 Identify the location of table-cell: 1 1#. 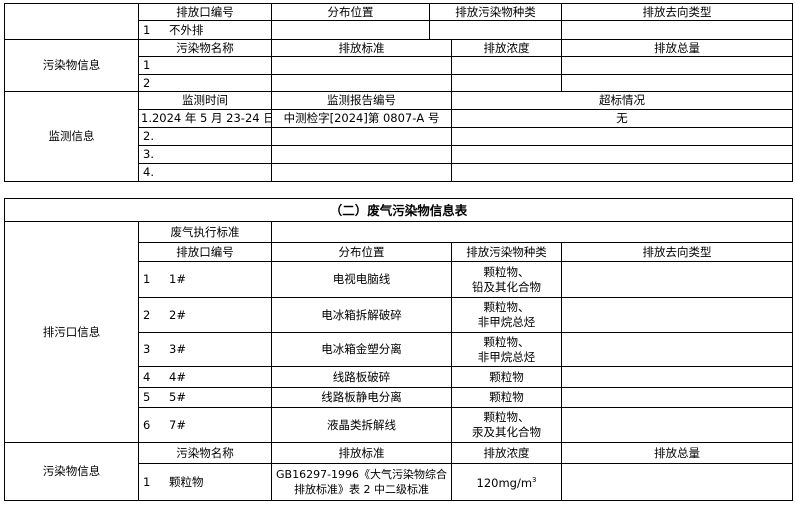
(205, 279).